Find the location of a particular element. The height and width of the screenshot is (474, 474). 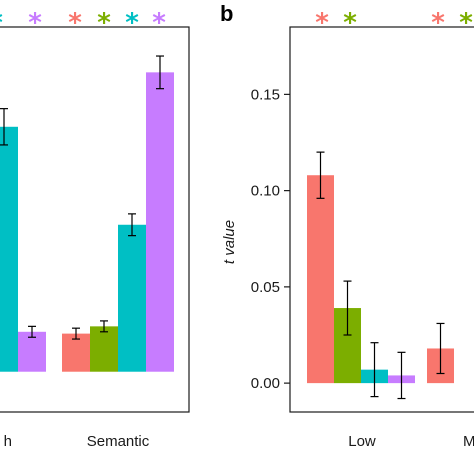

y-axis-label-text: t value is located at coordinates (229, 242).